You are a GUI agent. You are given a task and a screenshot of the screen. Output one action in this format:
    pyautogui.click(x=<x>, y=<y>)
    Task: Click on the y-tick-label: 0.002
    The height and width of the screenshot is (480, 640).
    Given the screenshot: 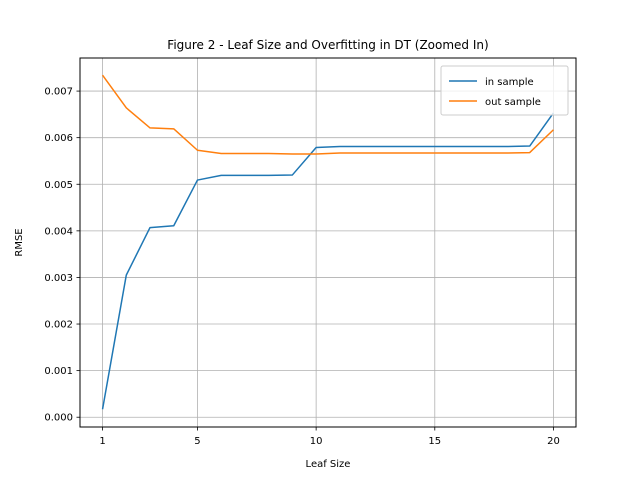 What is the action you would take?
    pyautogui.click(x=58, y=325)
    